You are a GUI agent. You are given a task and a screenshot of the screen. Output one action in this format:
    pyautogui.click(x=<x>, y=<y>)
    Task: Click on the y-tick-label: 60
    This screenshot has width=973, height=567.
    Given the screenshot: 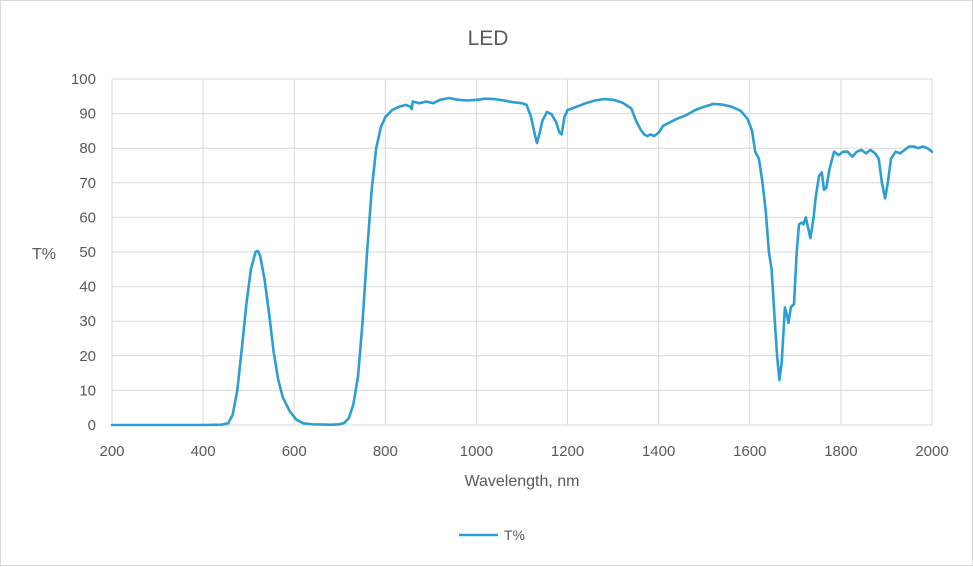 What is the action you would take?
    pyautogui.click(x=87, y=217)
    